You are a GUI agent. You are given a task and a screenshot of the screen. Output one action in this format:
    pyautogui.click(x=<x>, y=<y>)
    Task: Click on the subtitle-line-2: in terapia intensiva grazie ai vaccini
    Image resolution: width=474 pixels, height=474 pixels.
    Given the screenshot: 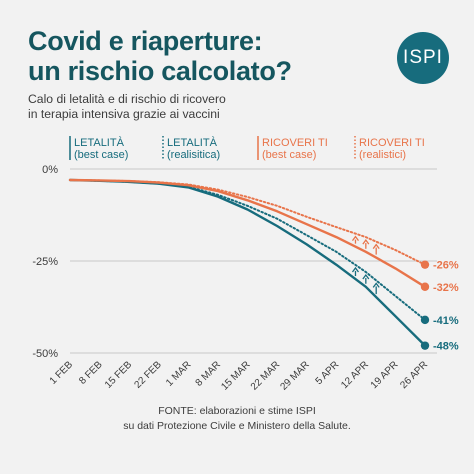 What is the action you would take?
    pyautogui.click(x=124, y=114)
    